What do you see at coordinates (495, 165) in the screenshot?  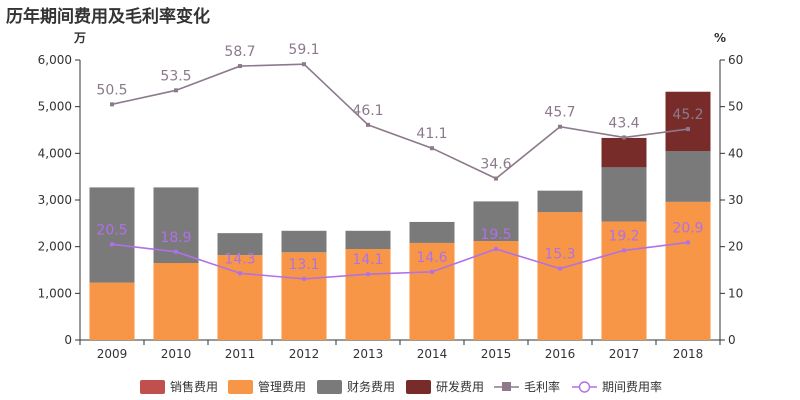 I see `data-label-gross_margin: 34.6` at bounding box center [495, 165].